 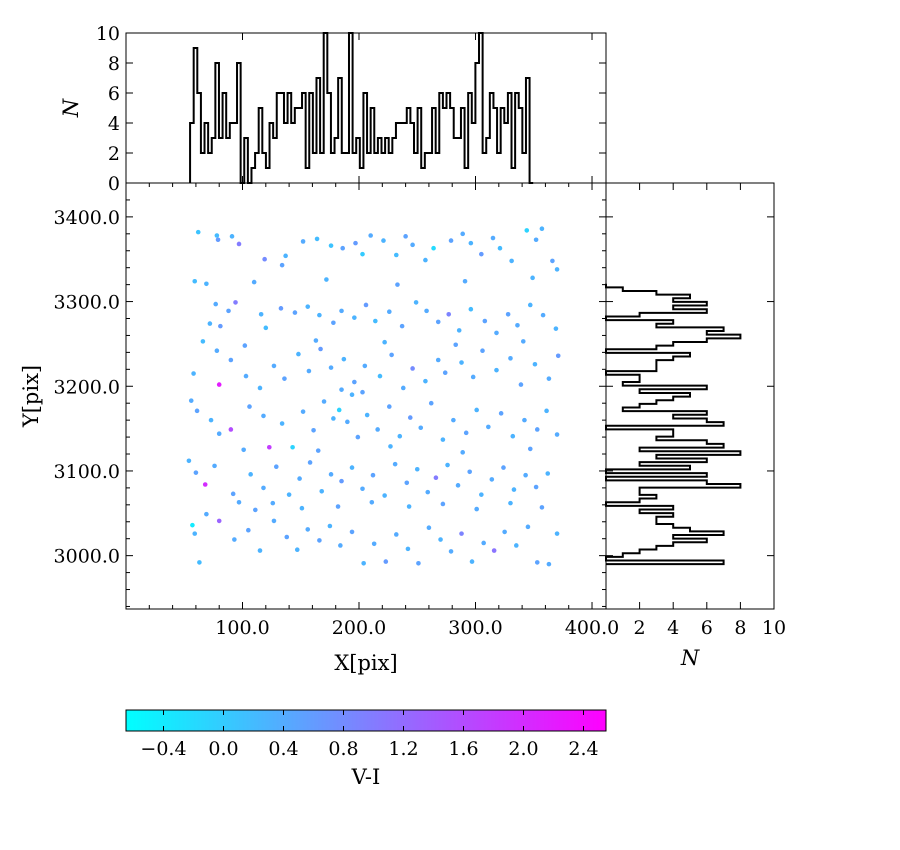 What do you see at coordinates (690, 658) in the screenshot?
I see `right-histogram-xlabel: N` at bounding box center [690, 658].